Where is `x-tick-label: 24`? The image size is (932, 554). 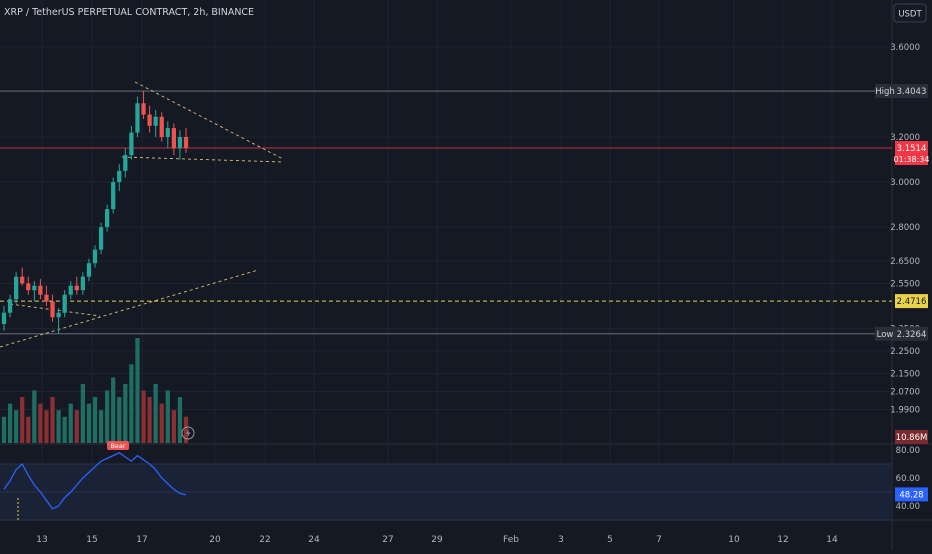
x-tick-label: 24 is located at coordinates (314, 540).